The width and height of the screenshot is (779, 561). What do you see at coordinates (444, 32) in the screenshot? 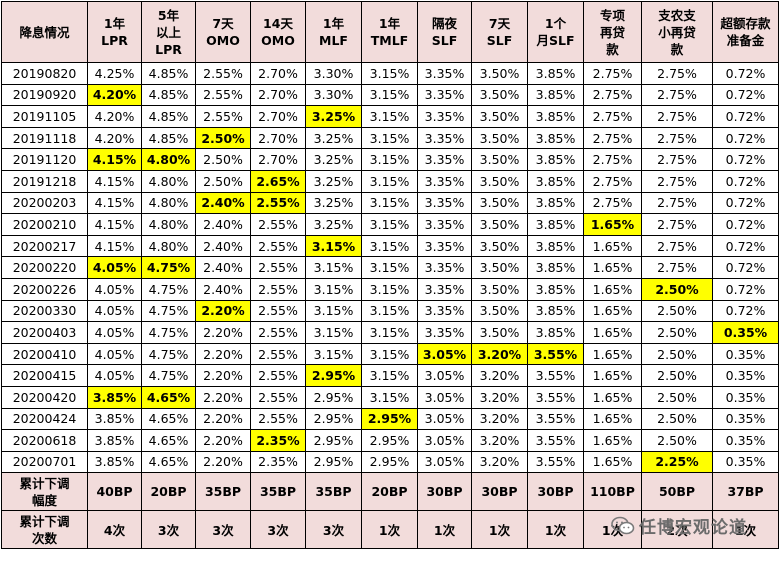
I see `column-header: 隔夜 SLF` at bounding box center [444, 32].